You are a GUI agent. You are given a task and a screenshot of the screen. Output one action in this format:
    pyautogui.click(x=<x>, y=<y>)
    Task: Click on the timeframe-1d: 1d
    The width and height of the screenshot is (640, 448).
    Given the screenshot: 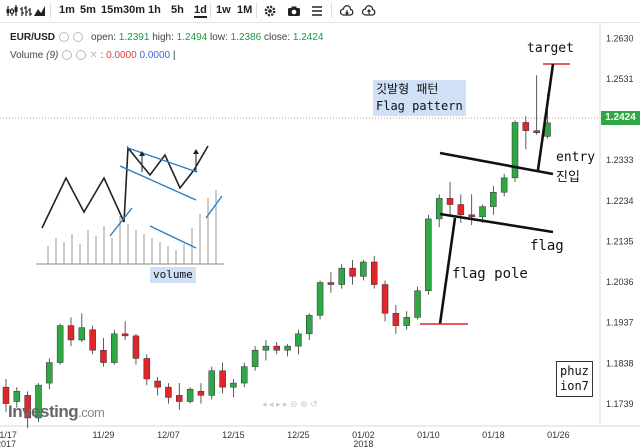 What is the action you would take?
    pyautogui.click(x=200, y=11)
    